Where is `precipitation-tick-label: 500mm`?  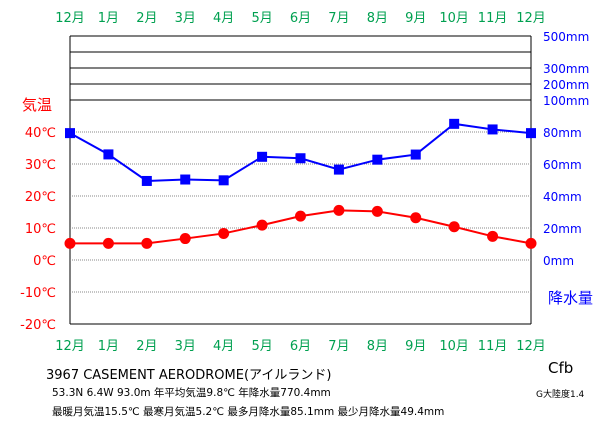 precipitation-tick-label: 500mm is located at coordinates (566, 37).